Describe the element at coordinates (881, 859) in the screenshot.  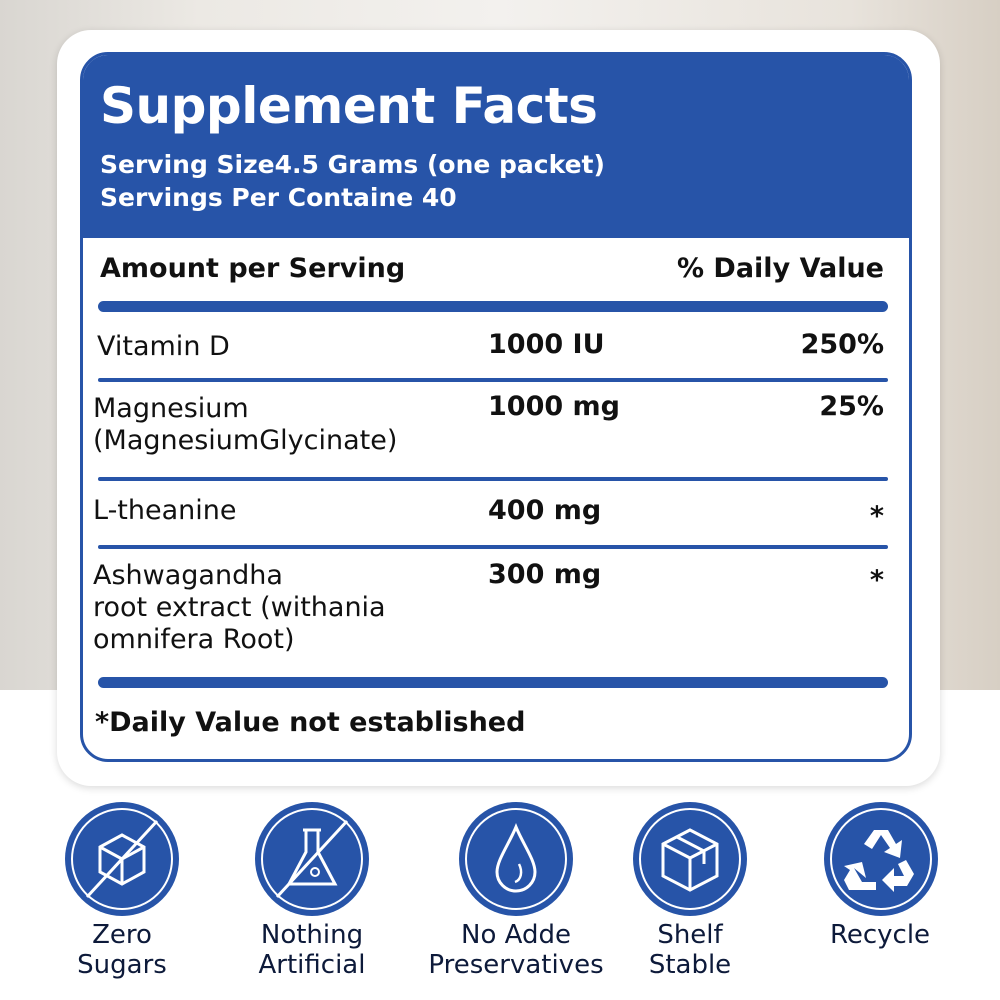
I see `recycle-icon` at that location.